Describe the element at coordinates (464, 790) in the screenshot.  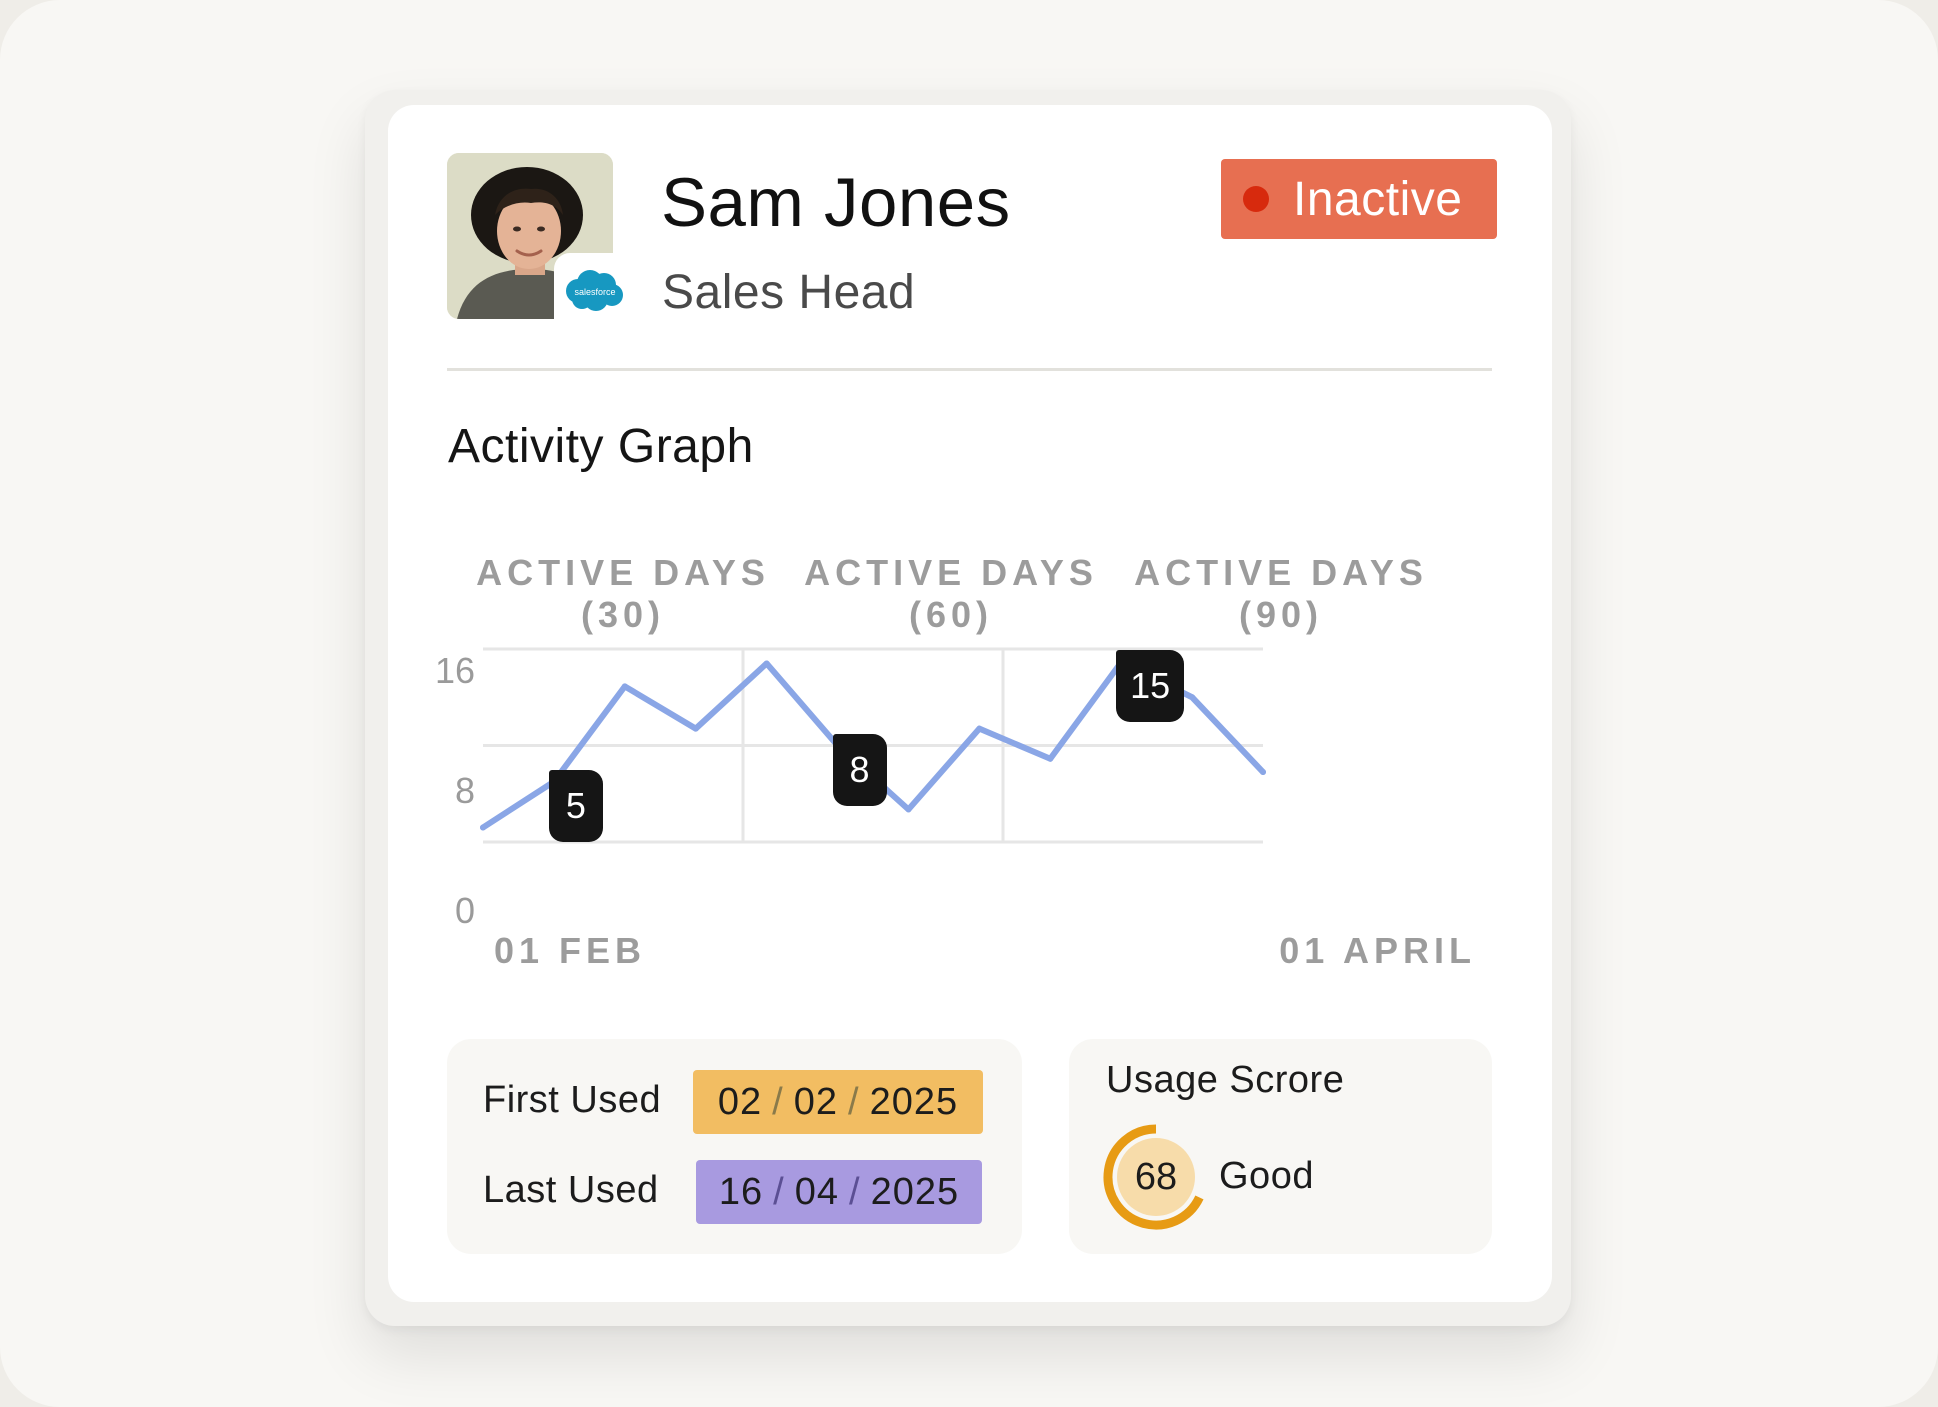
I see `y-tick-label: 8` at that location.